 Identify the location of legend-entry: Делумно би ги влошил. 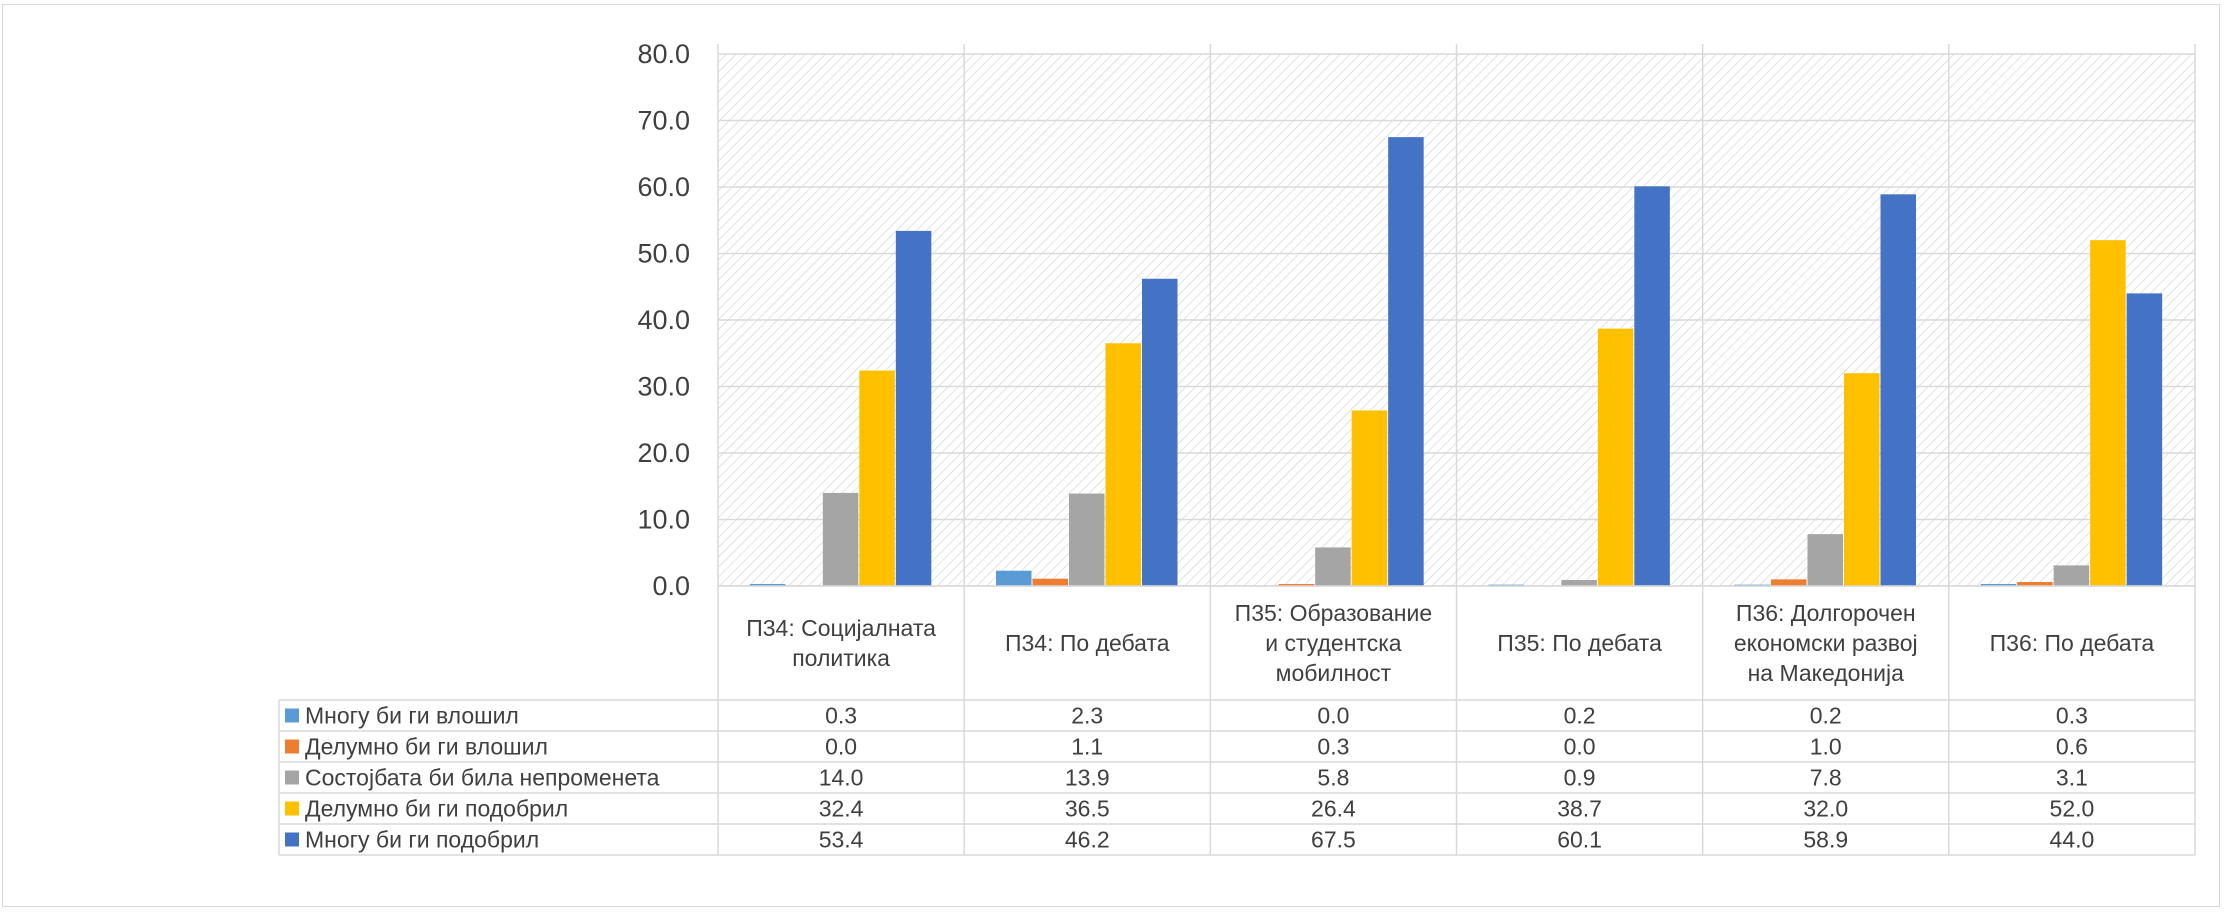
(426, 747).